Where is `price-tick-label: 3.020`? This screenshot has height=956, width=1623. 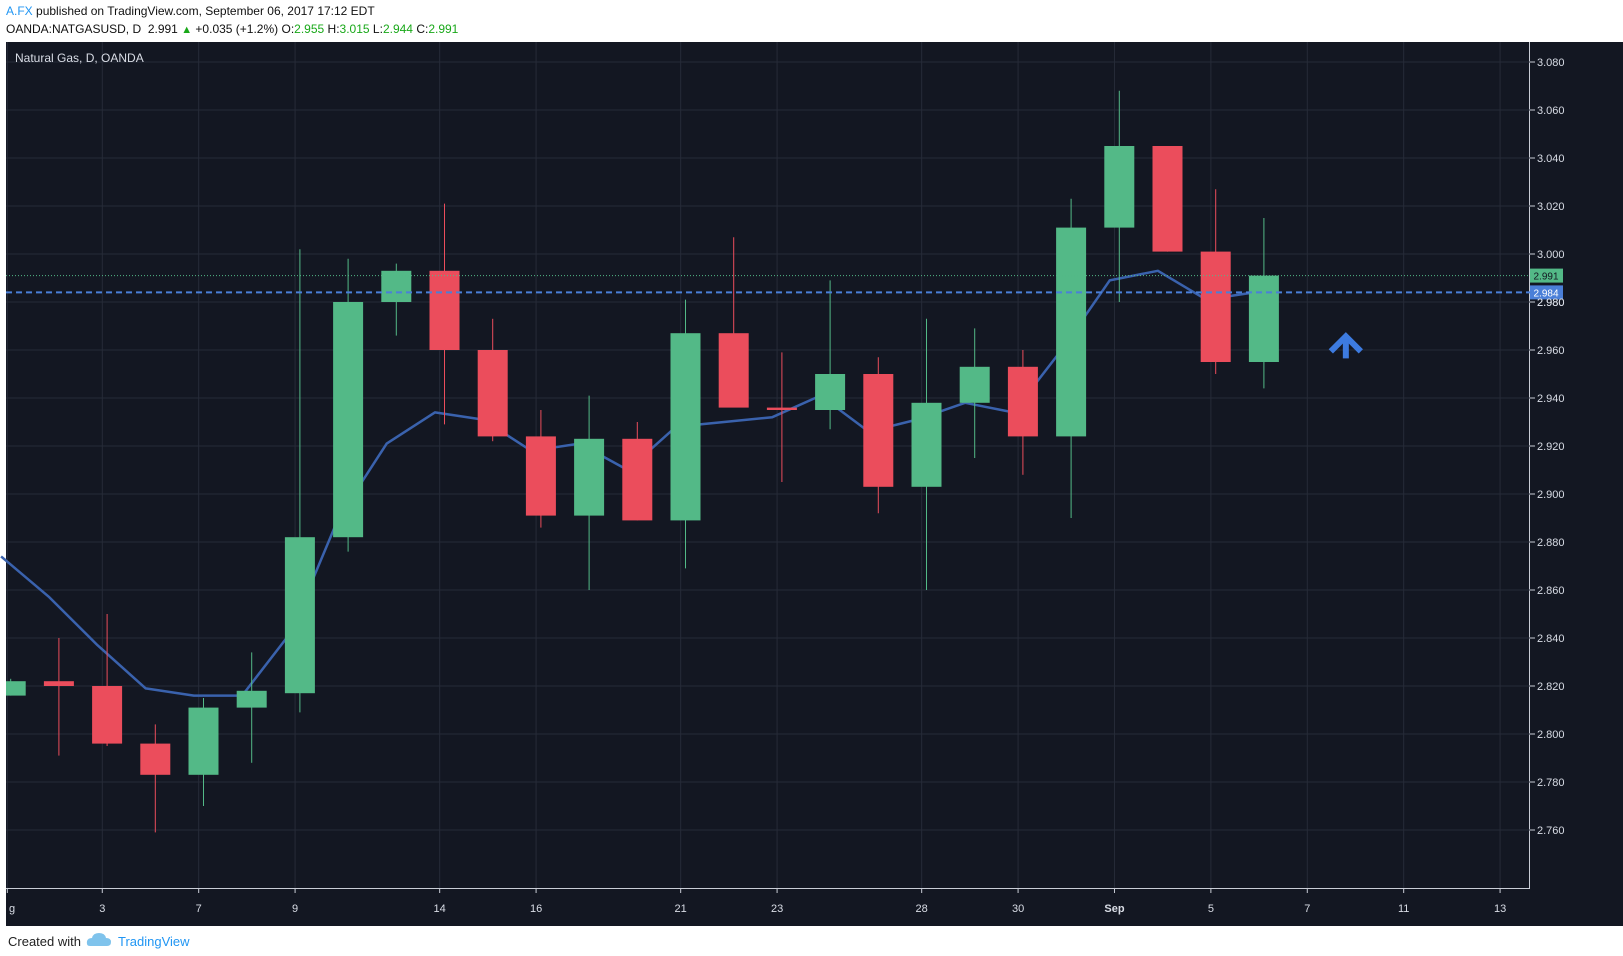 price-tick-label: 3.020 is located at coordinates (1551, 207).